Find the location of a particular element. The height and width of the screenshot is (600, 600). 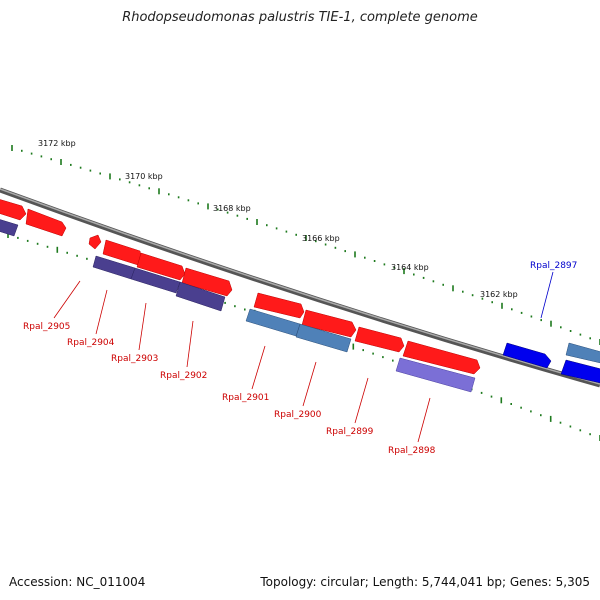

gene-label: Rpal_2902 is located at coordinates (183, 376).